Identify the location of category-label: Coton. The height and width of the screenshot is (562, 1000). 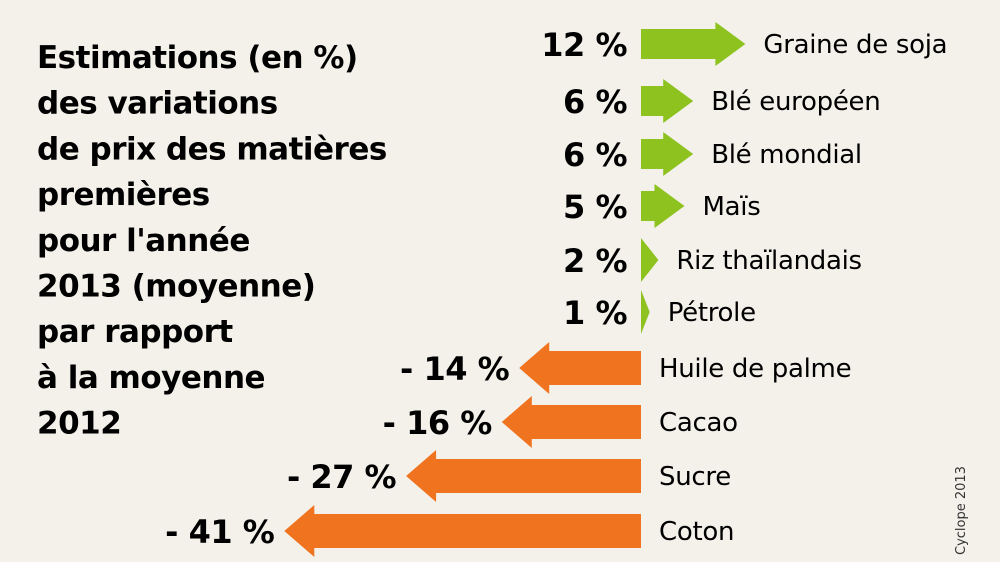
(696, 532).